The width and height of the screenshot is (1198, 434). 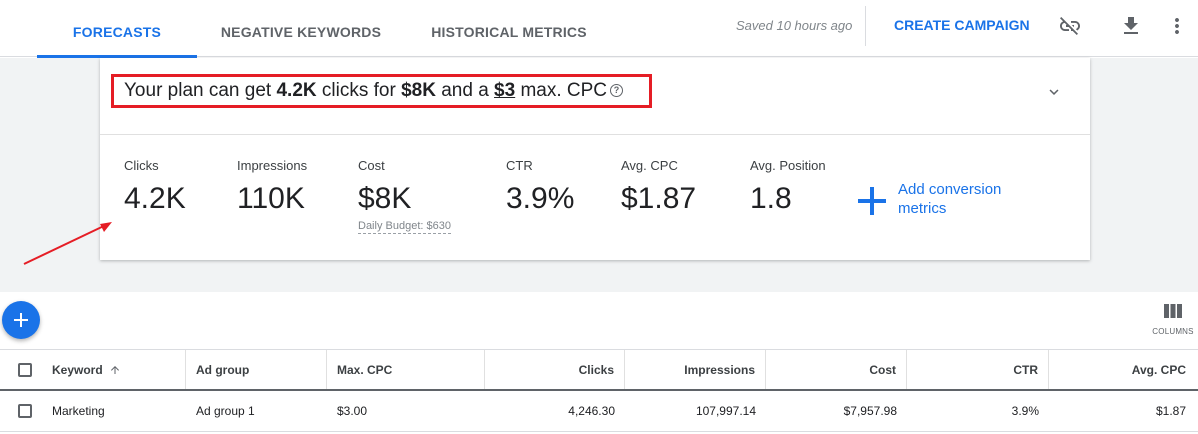 I want to click on add-conversion-metrics-button: Add conversion metrics, so click(x=957, y=200).